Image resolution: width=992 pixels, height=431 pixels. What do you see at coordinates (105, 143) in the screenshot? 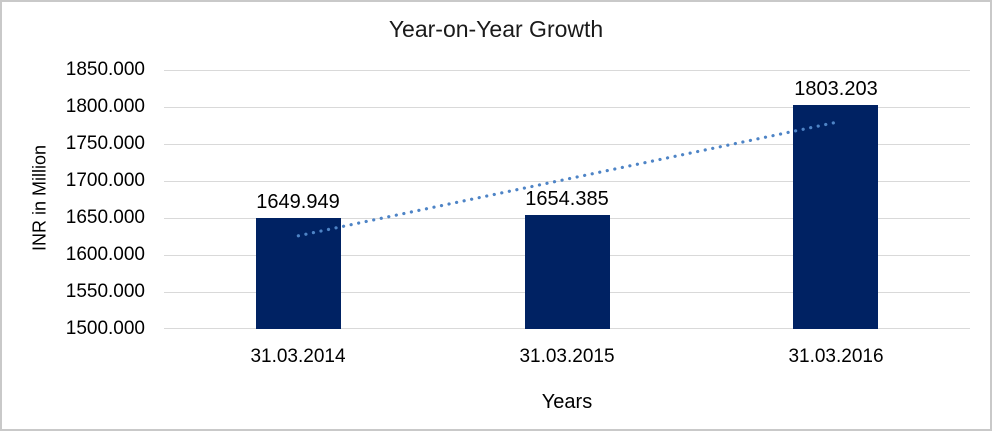
I see `y-tick-label: 1750.000` at bounding box center [105, 143].